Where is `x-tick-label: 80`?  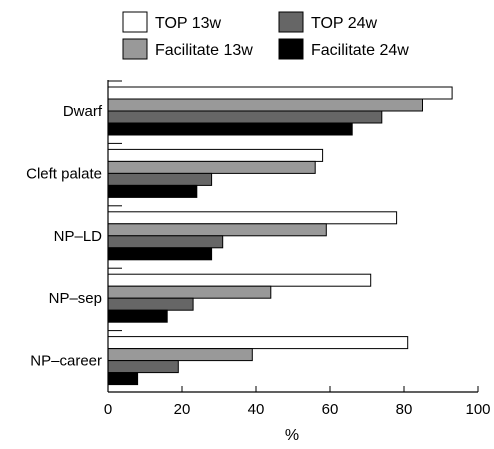 x-tick-label: 80 is located at coordinates (404, 409).